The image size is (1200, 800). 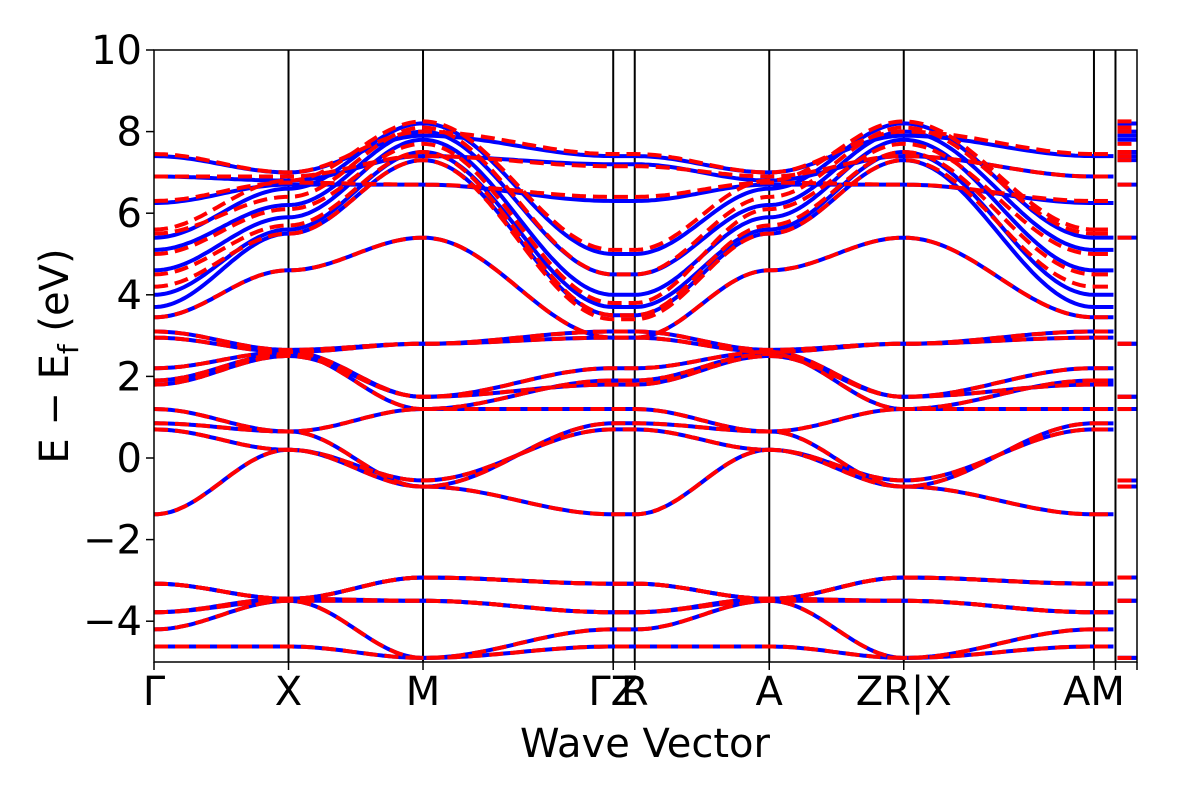 I want to click on y-tick-label: −4, so click(x=112, y=622).